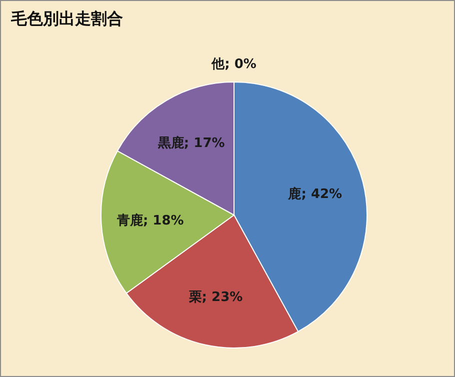 The image size is (455, 377). Describe the element at coordinates (170, 142) in the screenshot. I see `slice-label: 黒鹿` at that location.